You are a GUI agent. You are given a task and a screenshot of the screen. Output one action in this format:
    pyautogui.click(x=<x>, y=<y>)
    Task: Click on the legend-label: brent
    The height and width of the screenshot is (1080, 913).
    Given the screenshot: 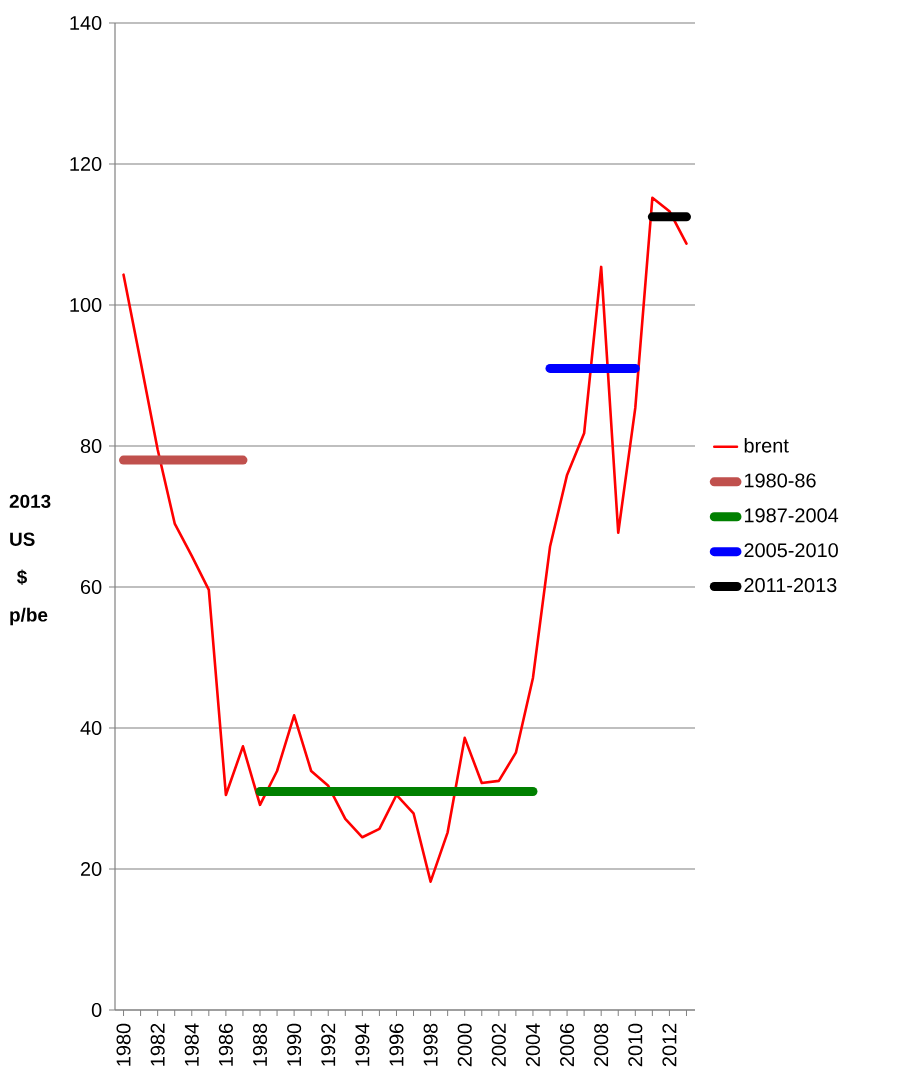 What is the action you would take?
    pyautogui.click(x=766, y=445)
    